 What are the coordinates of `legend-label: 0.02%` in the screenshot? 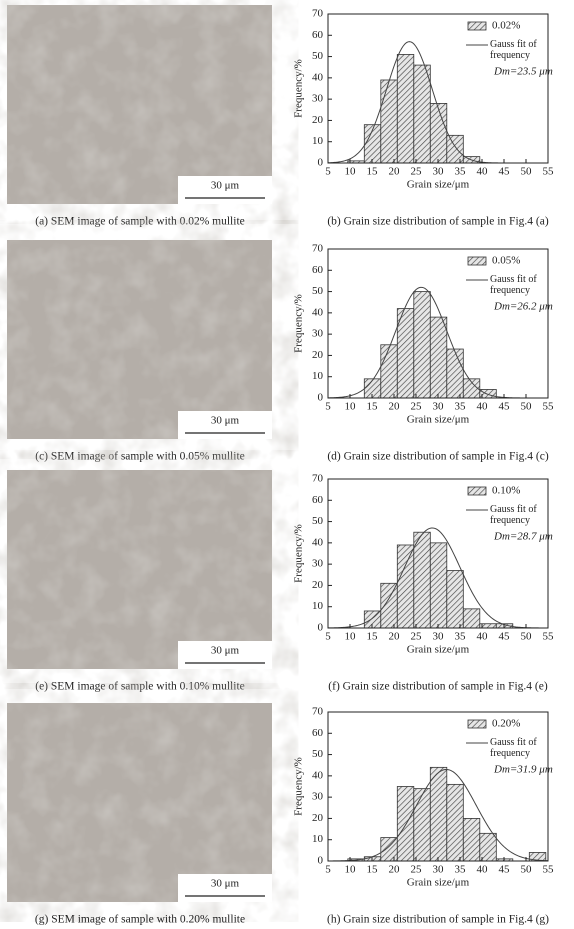 It's located at (506, 26).